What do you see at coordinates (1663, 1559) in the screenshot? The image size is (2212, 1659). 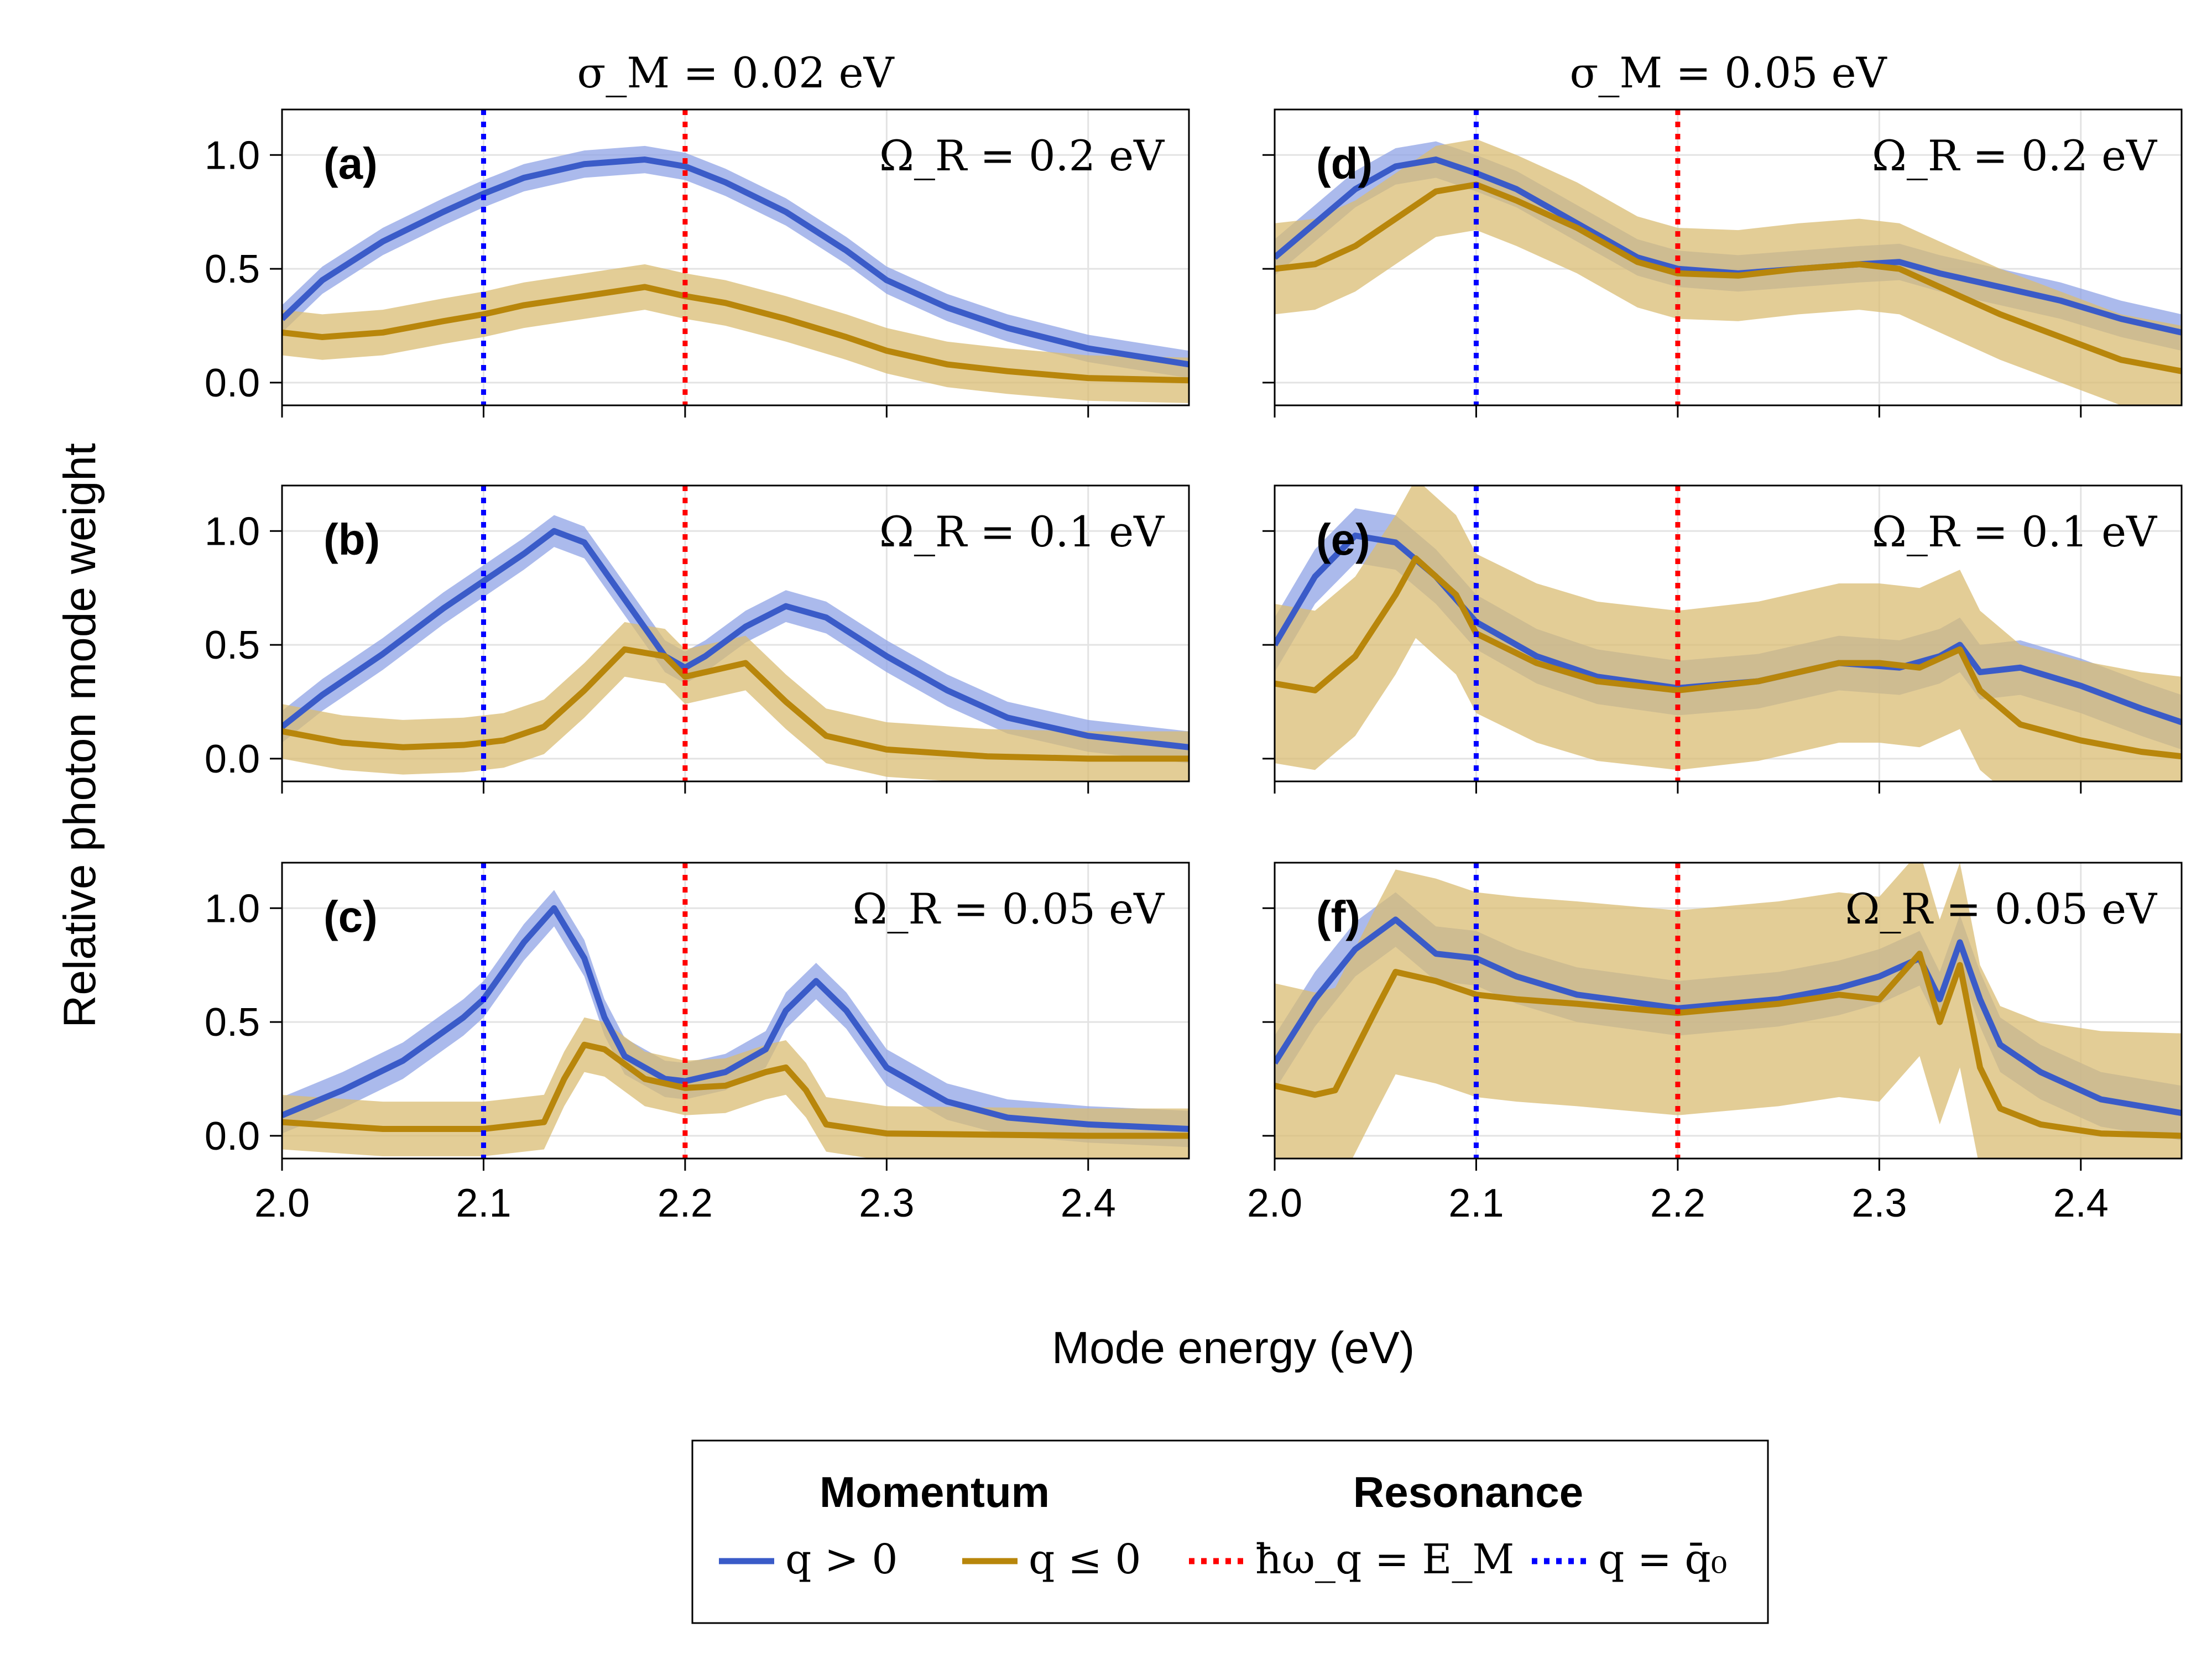 I see `legend-label: q = q̄₀` at bounding box center [1663, 1559].